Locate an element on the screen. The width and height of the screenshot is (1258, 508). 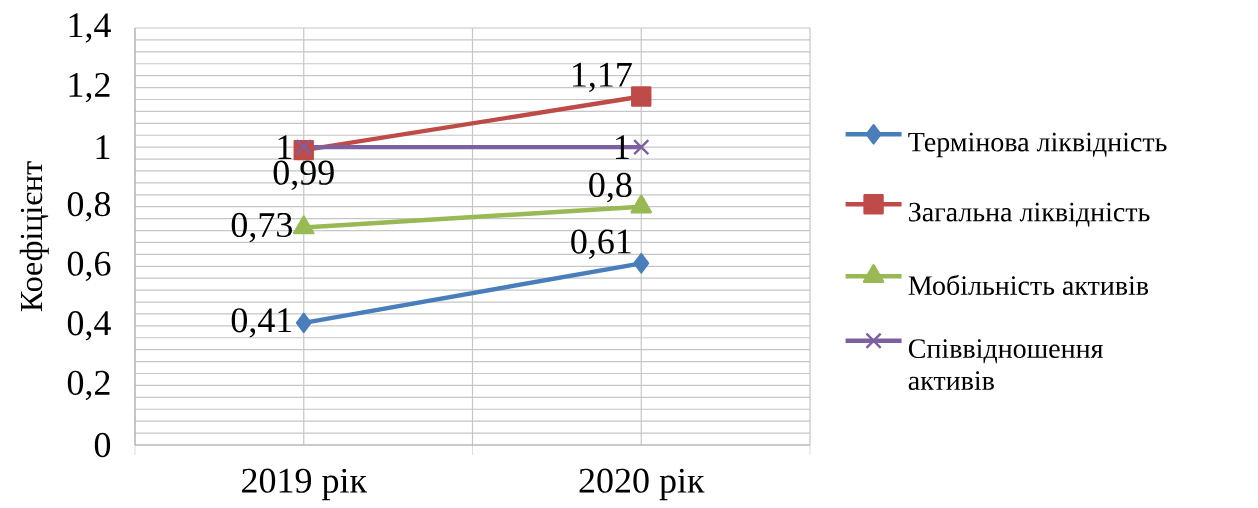
legend-label: Мобільність активів is located at coordinates (1028, 285).